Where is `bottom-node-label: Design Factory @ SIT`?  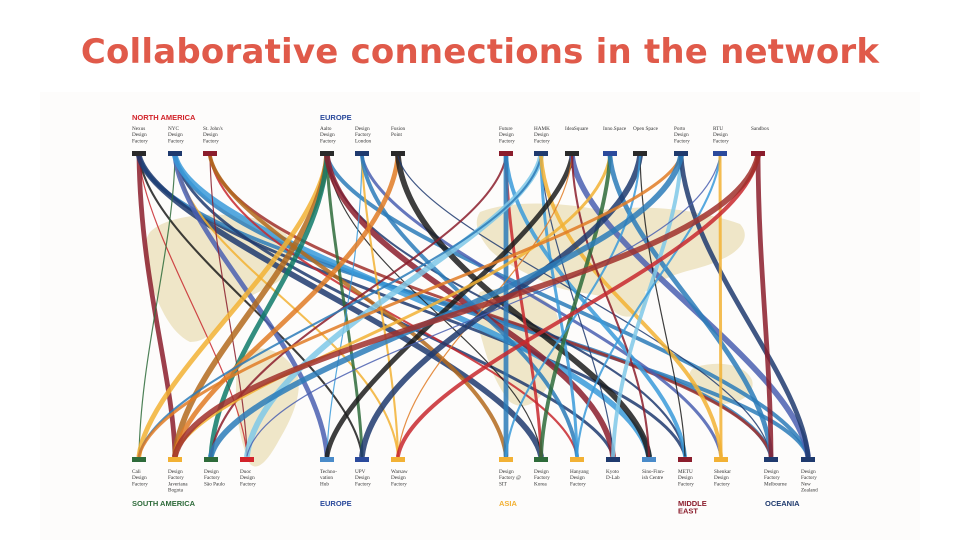 bottom-node-label: Design Factory @ SIT is located at coordinates (510, 478).